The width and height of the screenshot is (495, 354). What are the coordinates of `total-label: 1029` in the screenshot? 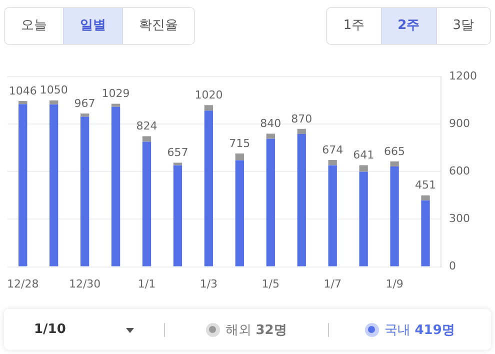 It's located at (116, 93).